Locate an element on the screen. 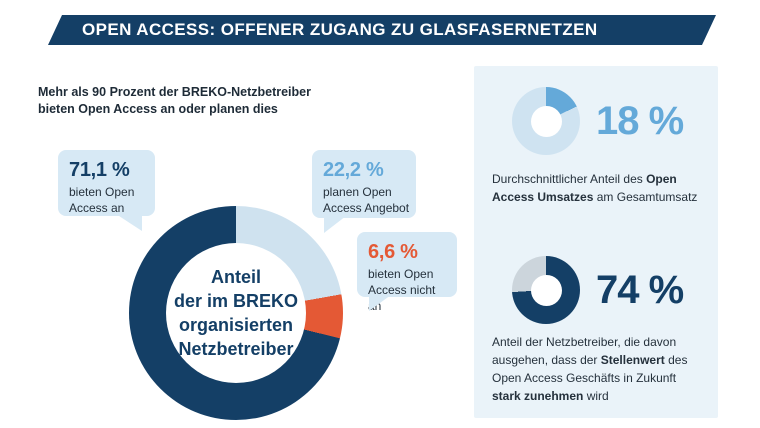  umsatz-caption-part-3: am Gesamtumsatz is located at coordinates (645, 197).